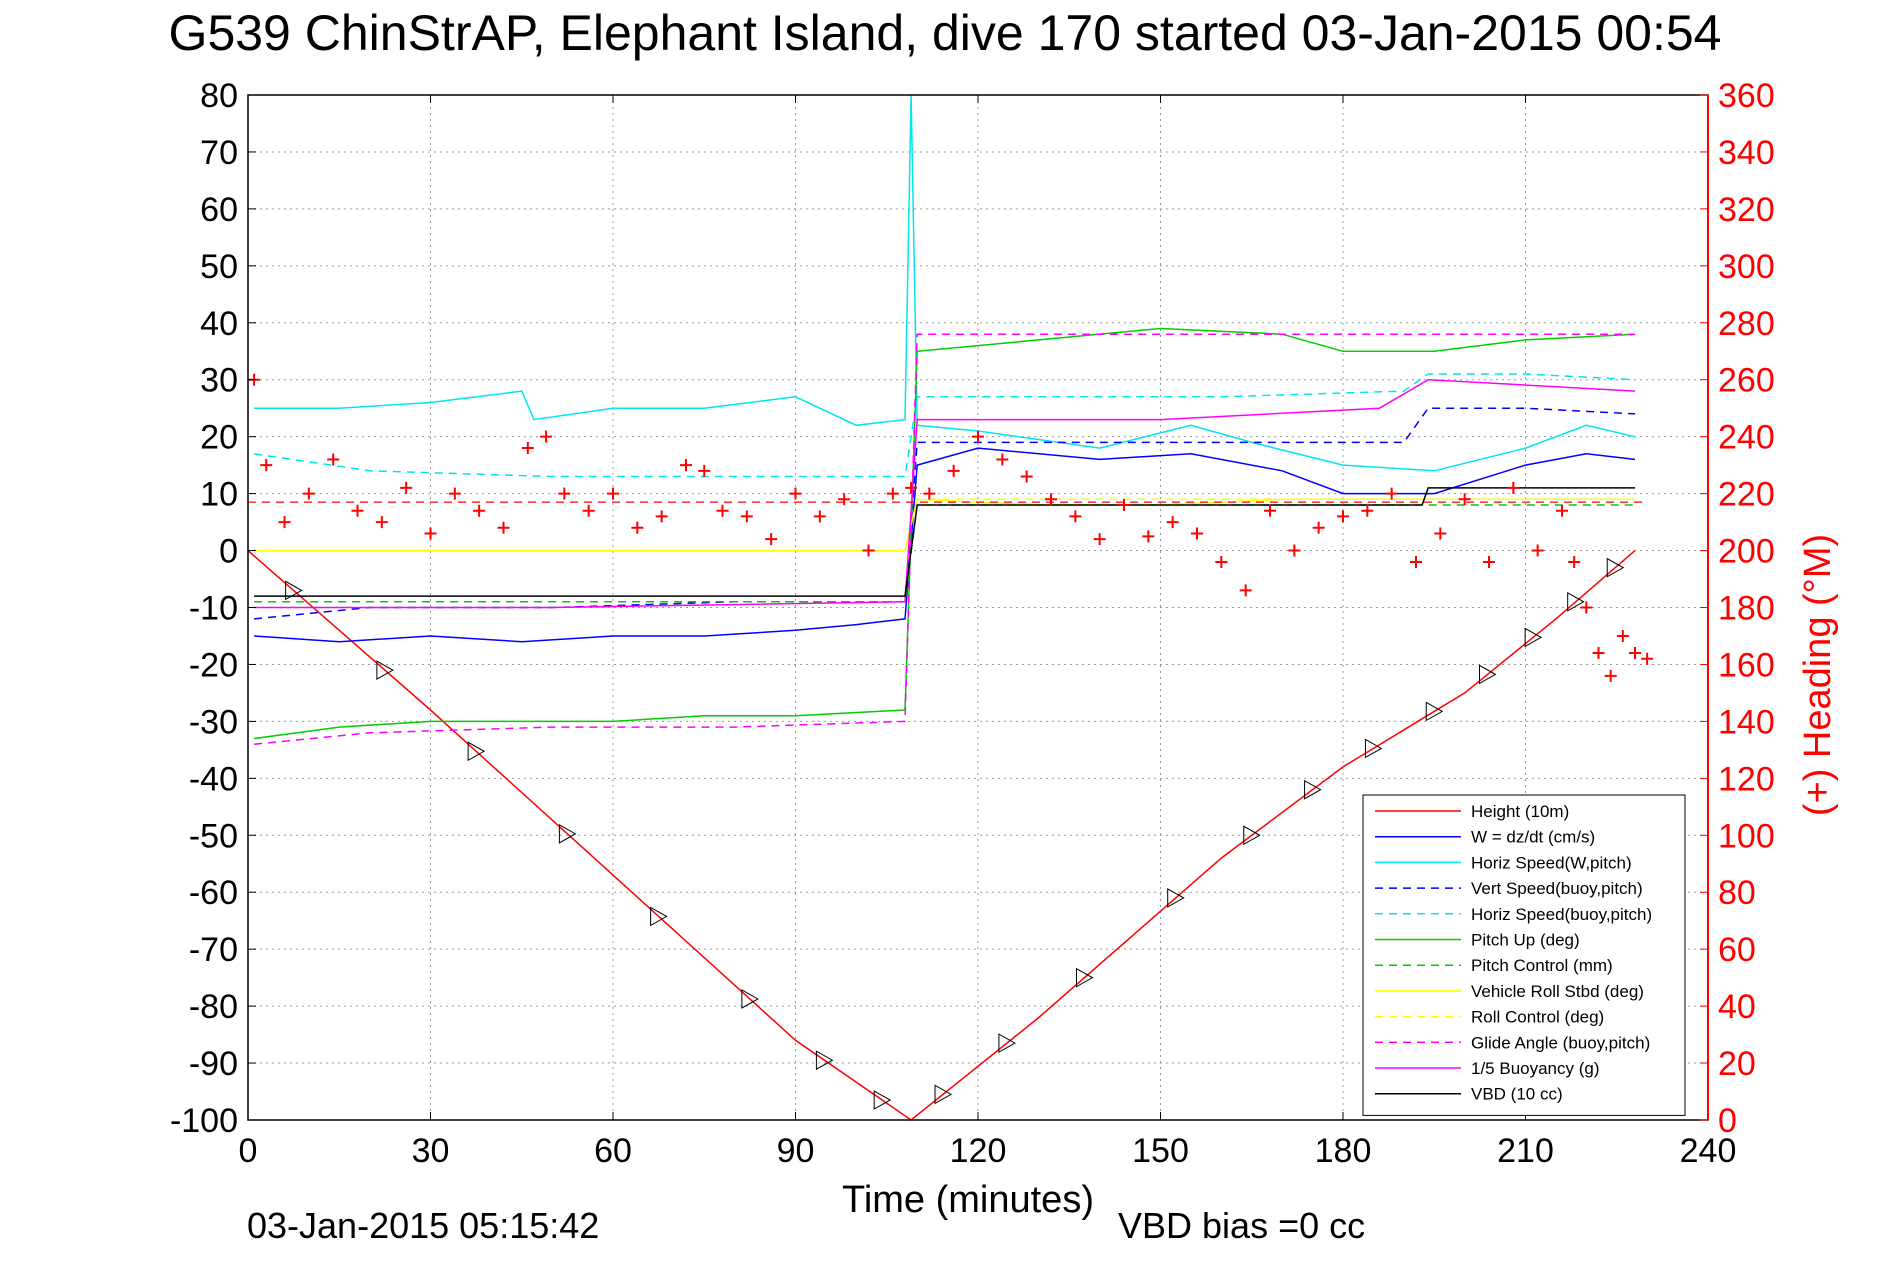 The image size is (1891, 1262). What do you see at coordinates (1746, 722) in the screenshot?
I see `right-tick-label: 140` at bounding box center [1746, 722].